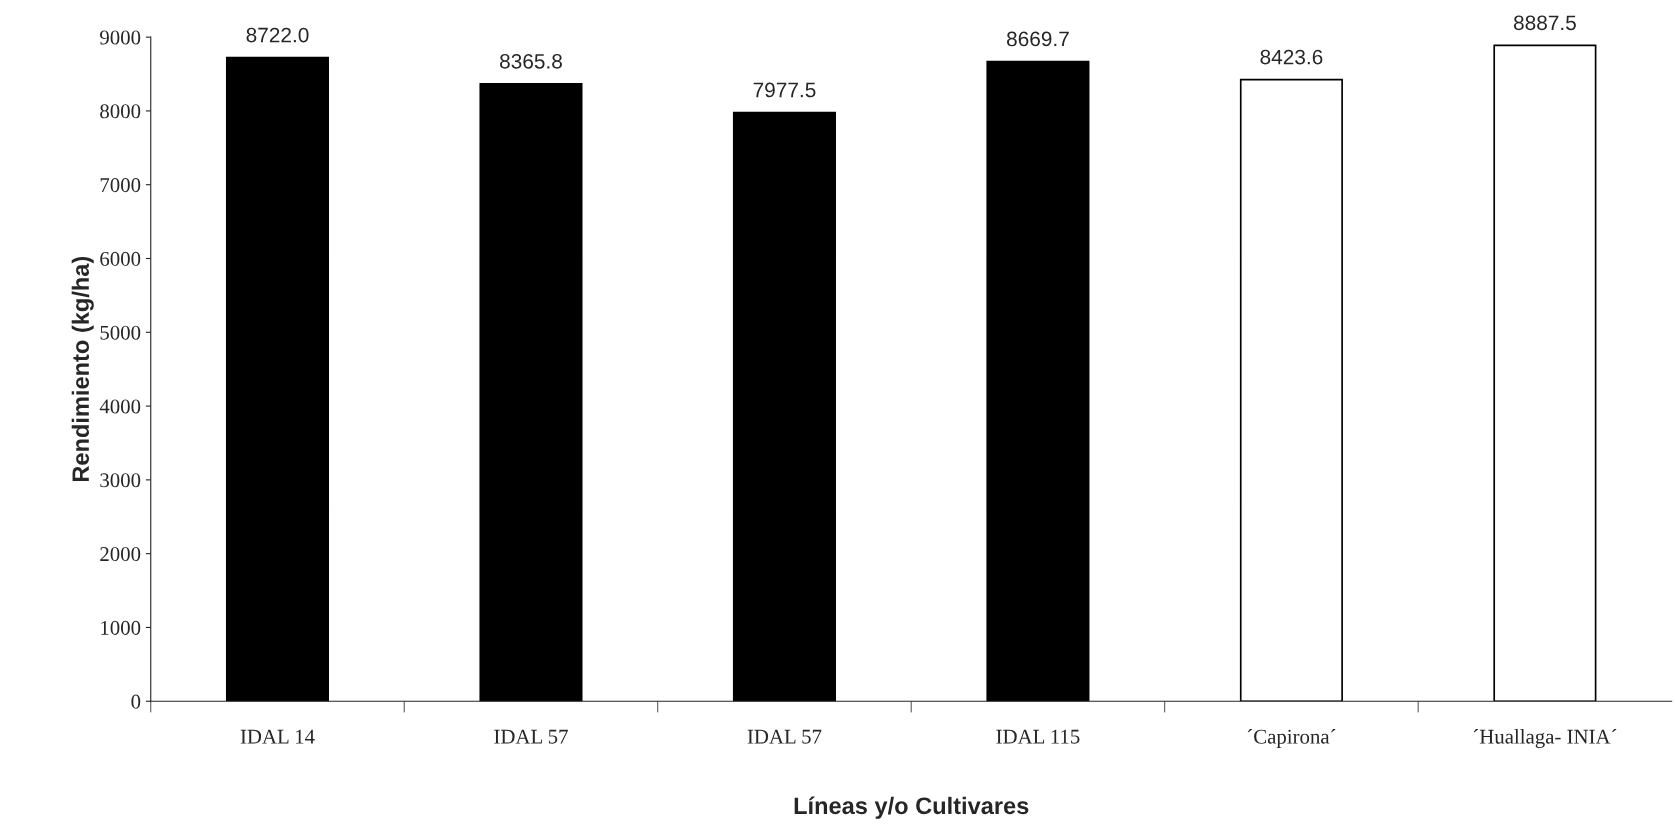 This screenshot has height=825, width=1675. Describe the element at coordinates (120, 37) in the screenshot. I see `y-tick-label: 9000` at that location.